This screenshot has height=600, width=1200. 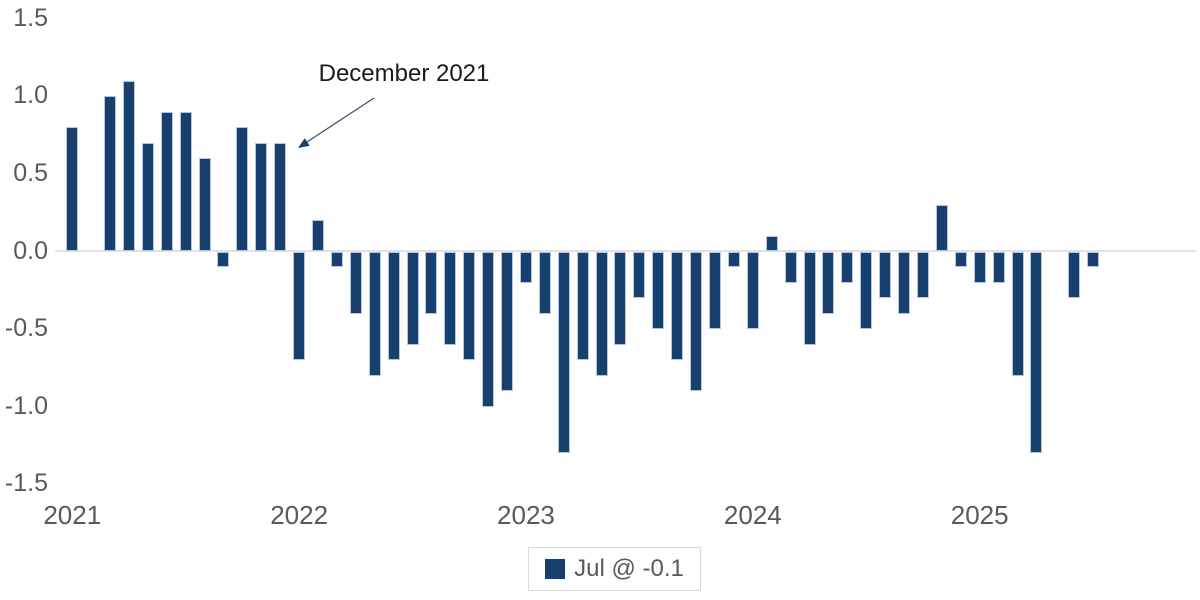 What do you see at coordinates (526, 515) in the screenshot?
I see `x-tick-label-2023: 2023` at bounding box center [526, 515].